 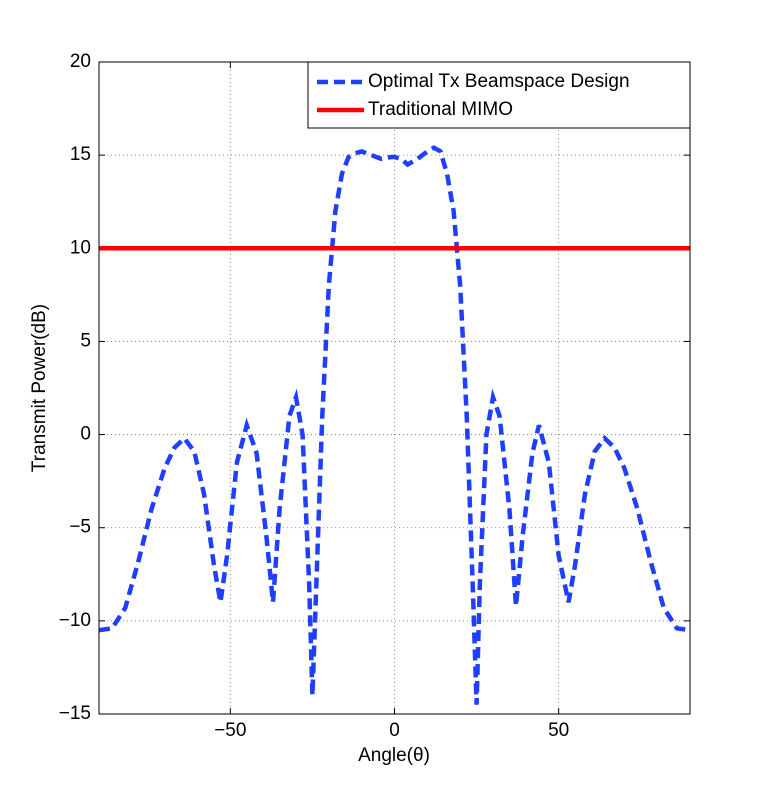 What do you see at coordinates (80, 61) in the screenshot?
I see `y-tick-label: 20` at bounding box center [80, 61].